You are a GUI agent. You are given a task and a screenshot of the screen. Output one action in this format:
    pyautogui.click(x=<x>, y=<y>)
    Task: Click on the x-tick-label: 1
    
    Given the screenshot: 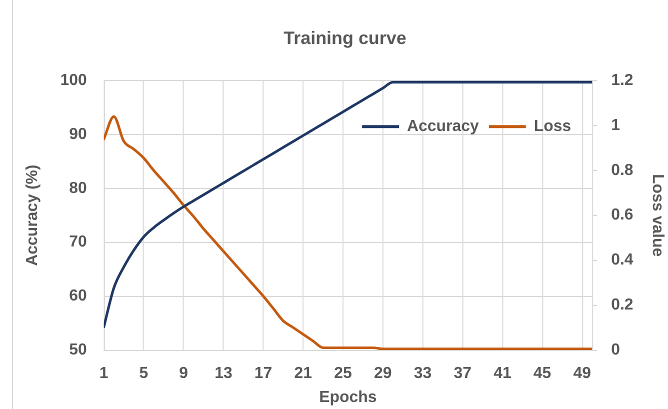 What is the action you would take?
    pyautogui.click(x=103, y=373)
    